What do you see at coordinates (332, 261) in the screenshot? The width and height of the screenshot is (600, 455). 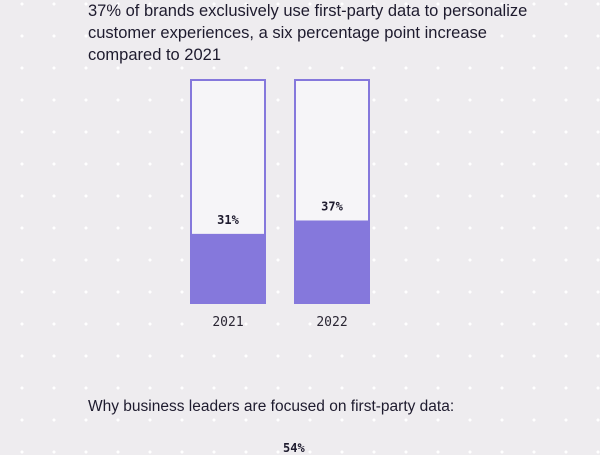 I see `bar-2022` at bounding box center [332, 261].